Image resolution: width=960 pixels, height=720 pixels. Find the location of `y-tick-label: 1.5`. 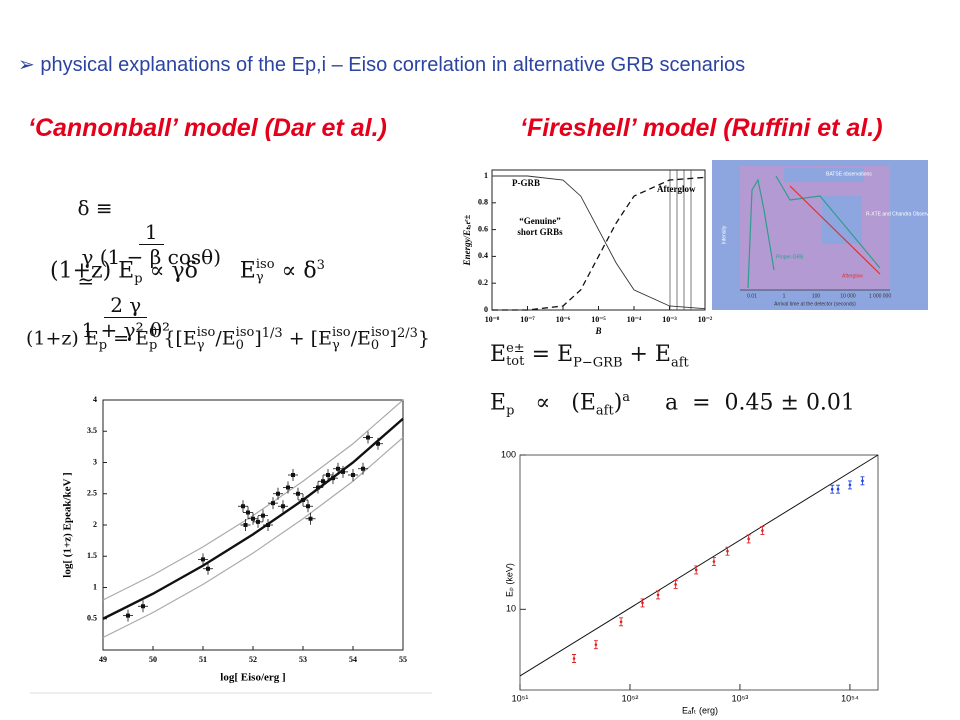

y-tick-label: 1.5 is located at coordinates (92, 555).